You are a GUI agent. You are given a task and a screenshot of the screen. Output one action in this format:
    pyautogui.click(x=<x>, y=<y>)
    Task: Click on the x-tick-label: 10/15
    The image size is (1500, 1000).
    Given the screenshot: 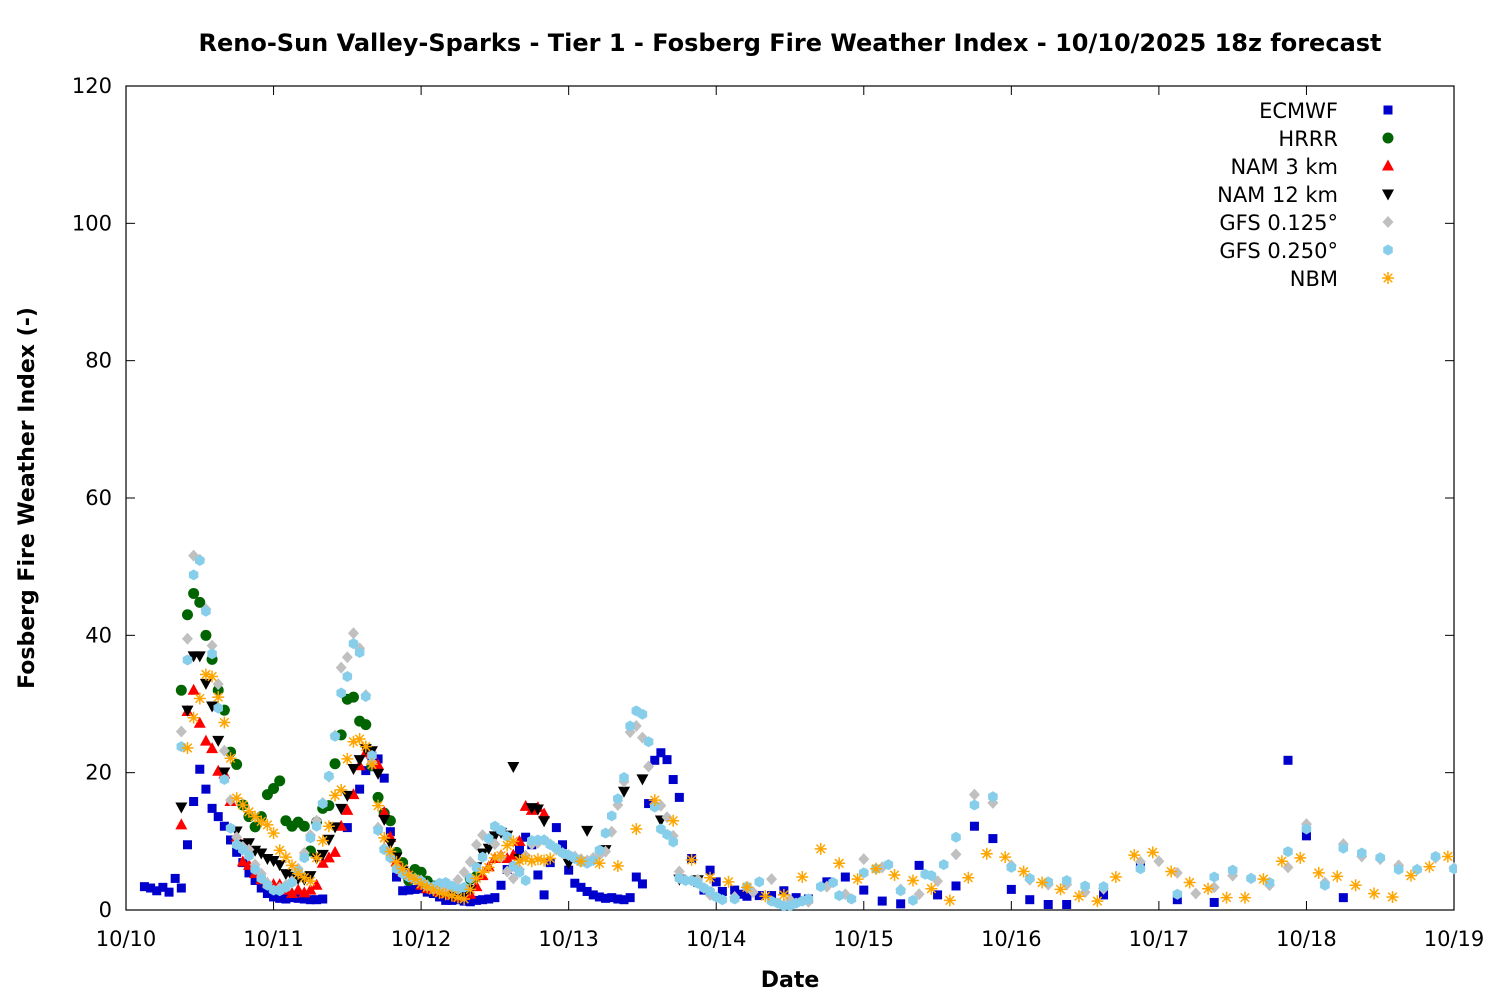 What is the action you would take?
    pyautogui.click(x=864, y=939)
    